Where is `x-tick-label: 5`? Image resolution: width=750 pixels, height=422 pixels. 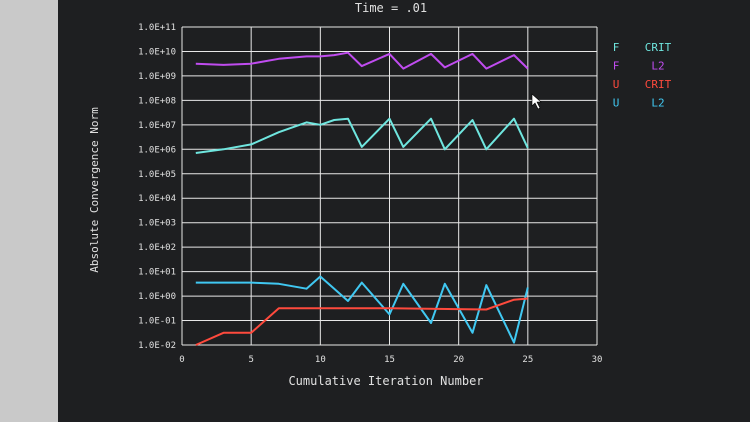
x-tick-label: 5 is located at coordinates (250, 360).